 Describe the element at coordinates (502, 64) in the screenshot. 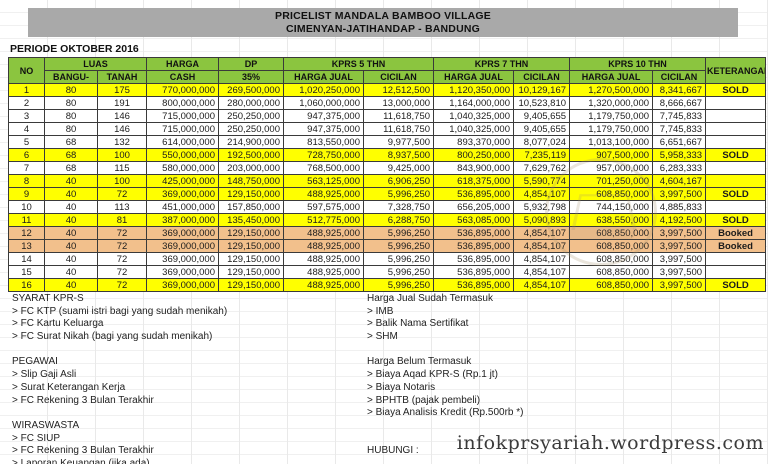

I see `header-kprs7: KPRS 7 THN` at that location.